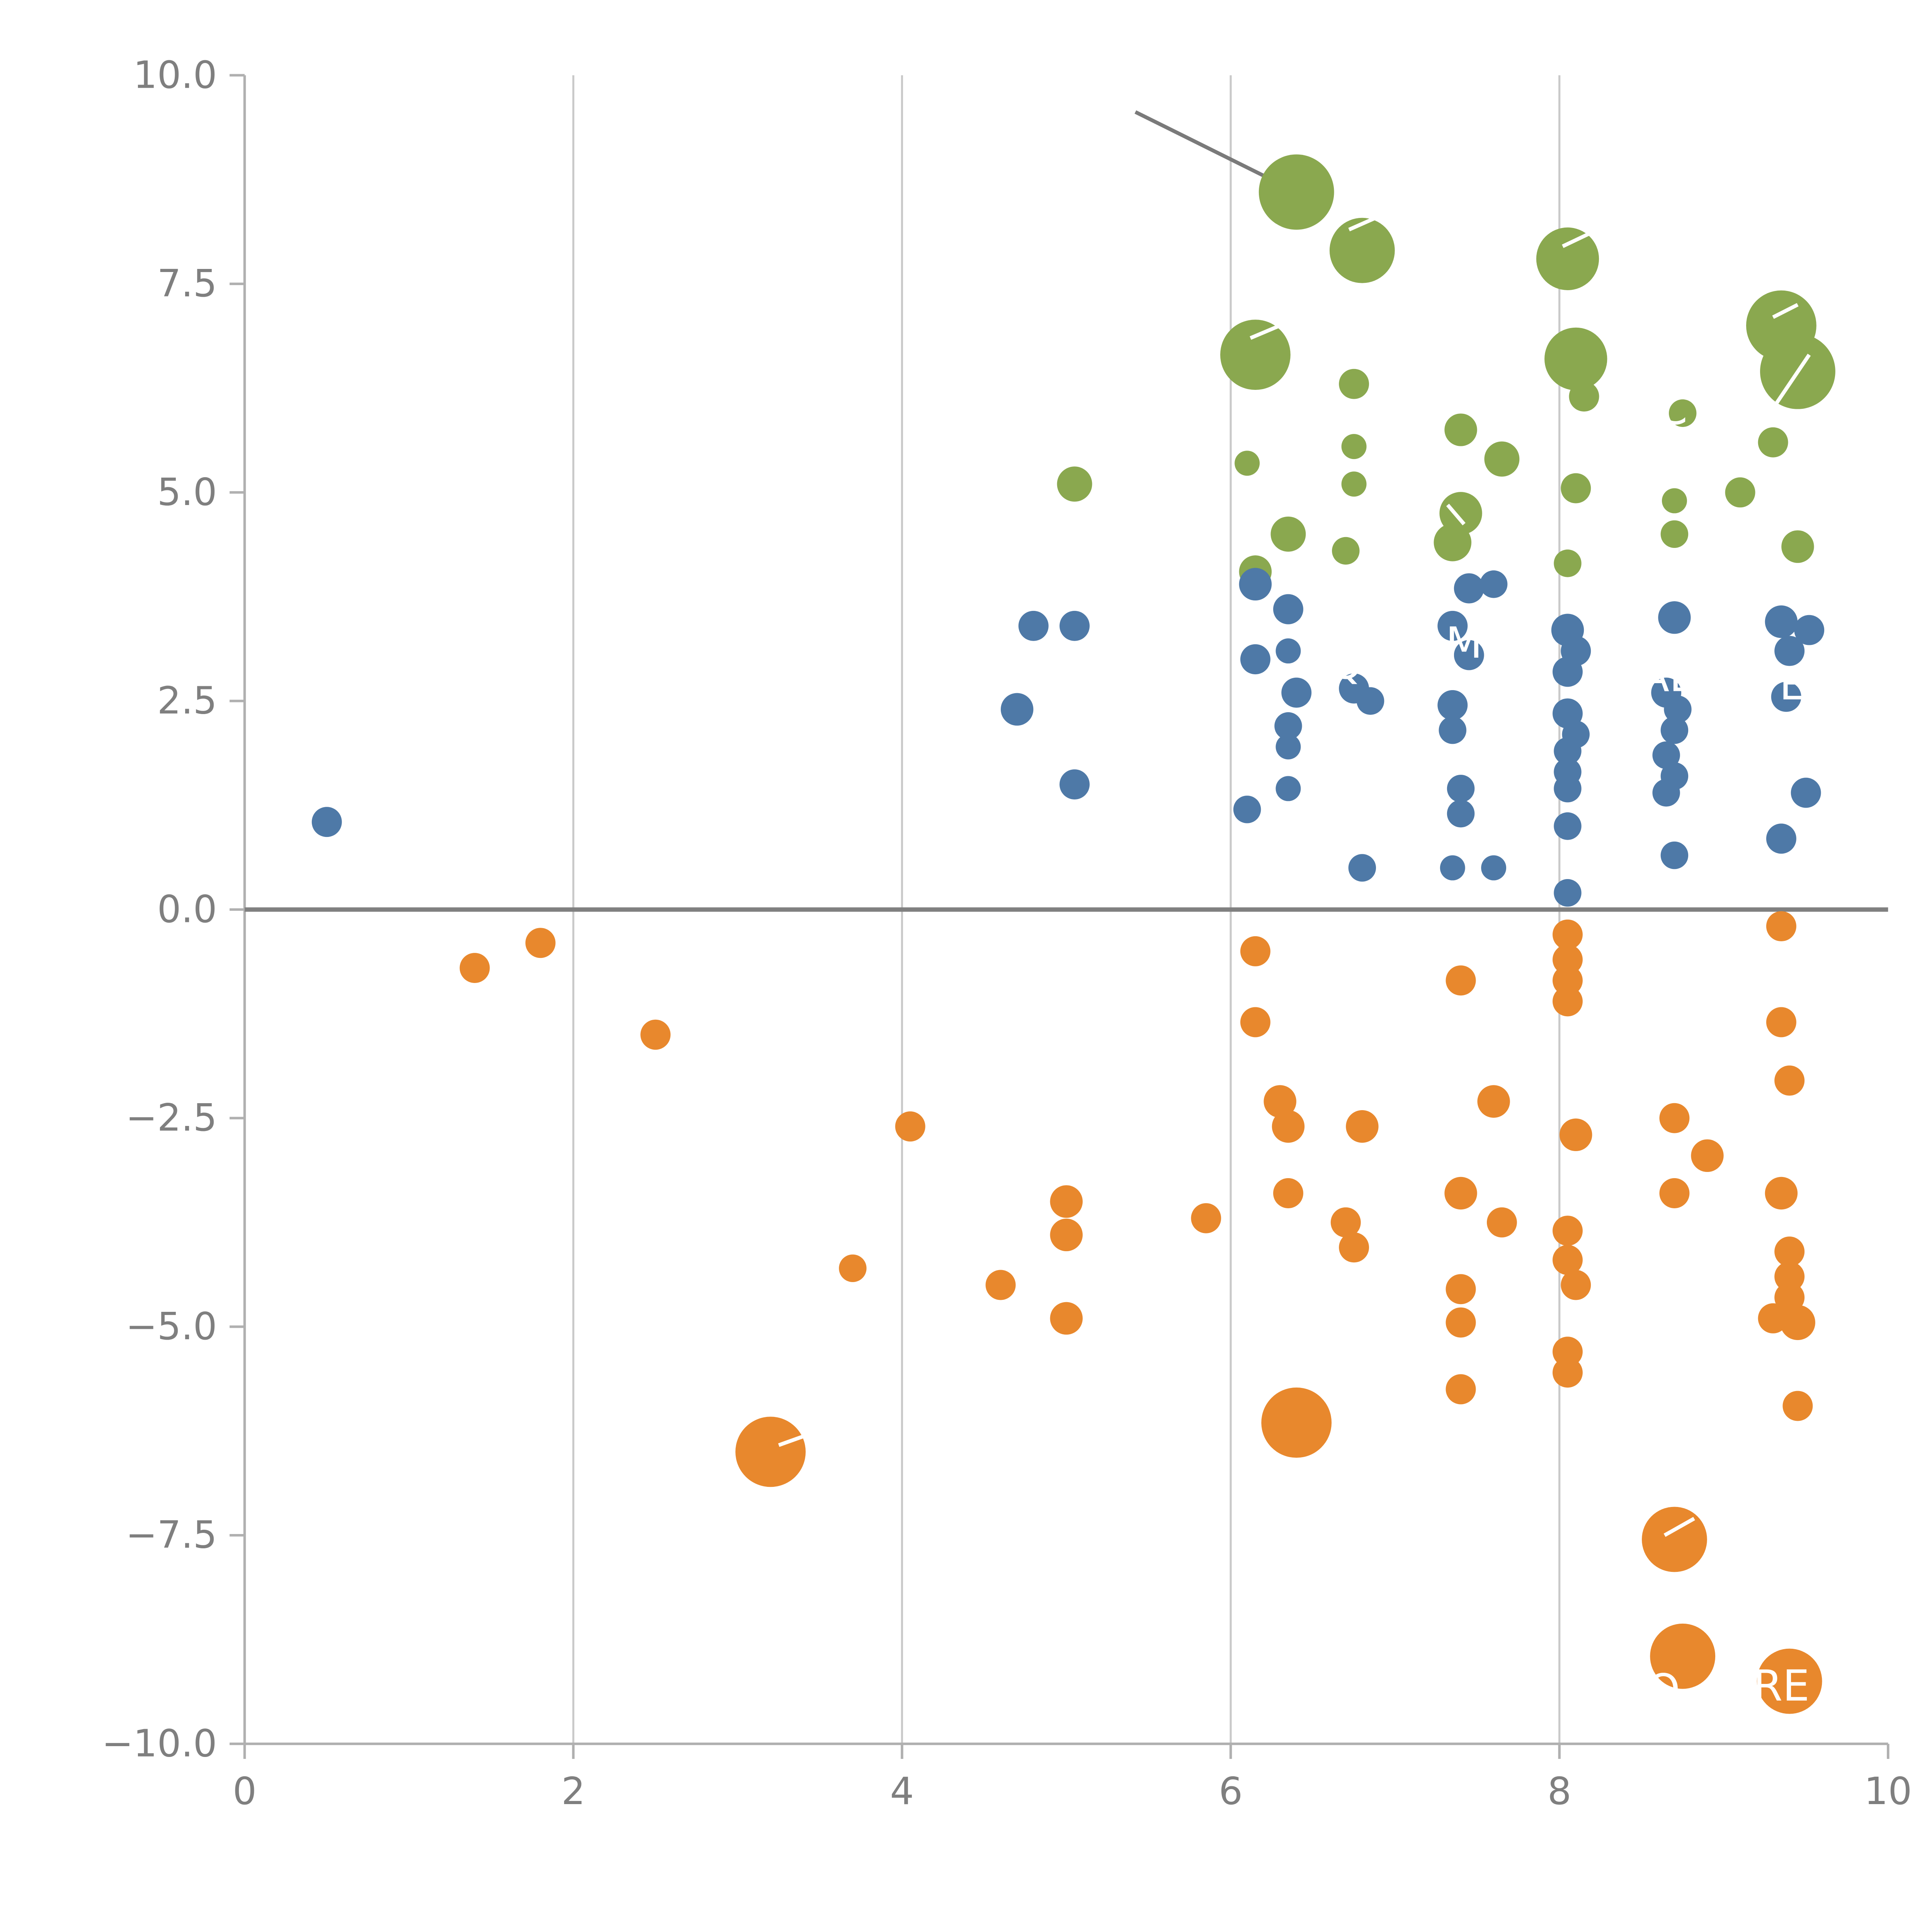 This screenshot has height=1932, width=1932. Describe the element at coordinates (187, 284) in the screenshot. I see `y-tick-label: 7.5` at that location.